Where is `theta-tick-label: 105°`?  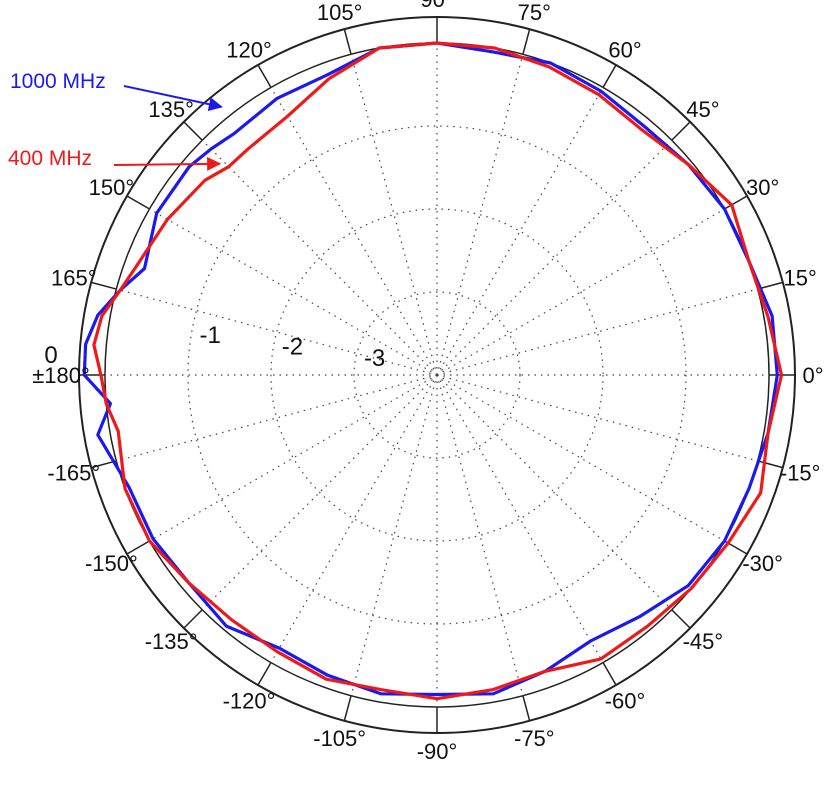
theta-tick-label: 105° is located at coordinates (340, 12).